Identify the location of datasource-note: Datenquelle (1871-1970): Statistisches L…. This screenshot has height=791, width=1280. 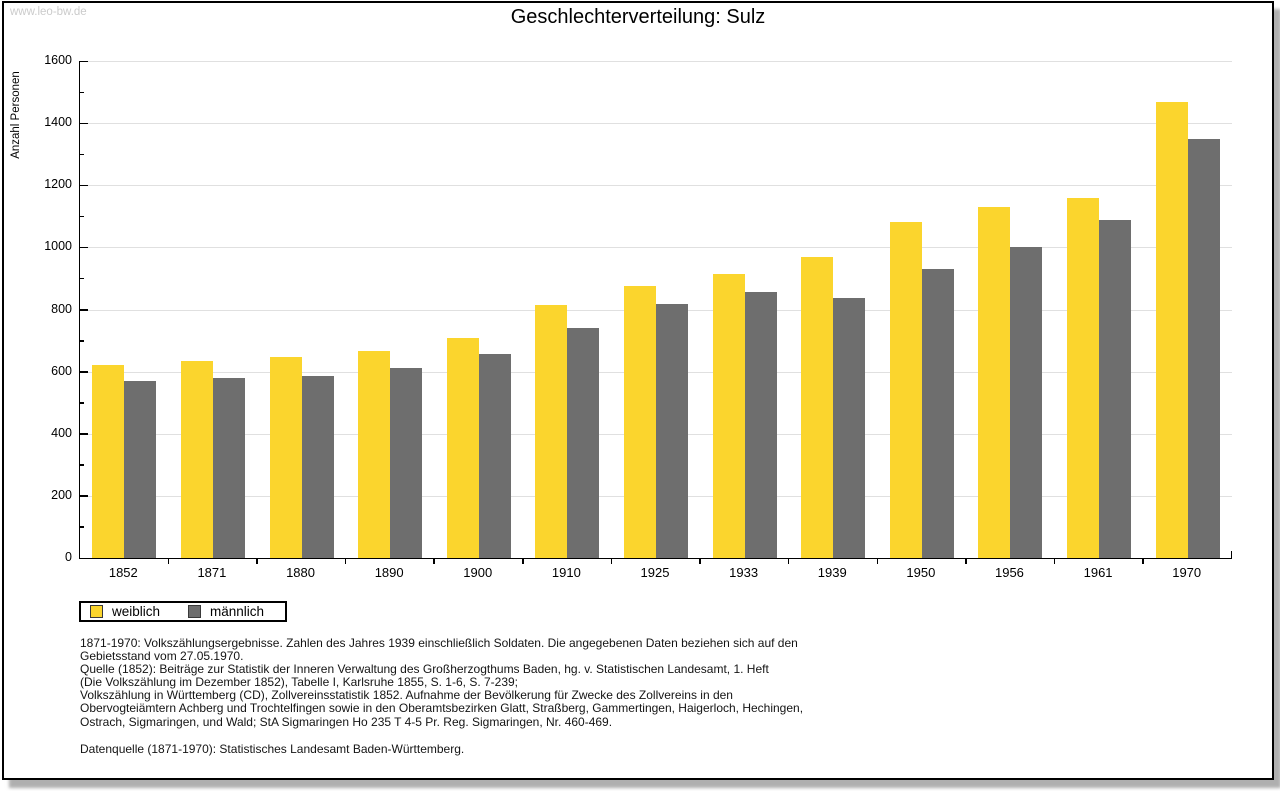
(272, 749).